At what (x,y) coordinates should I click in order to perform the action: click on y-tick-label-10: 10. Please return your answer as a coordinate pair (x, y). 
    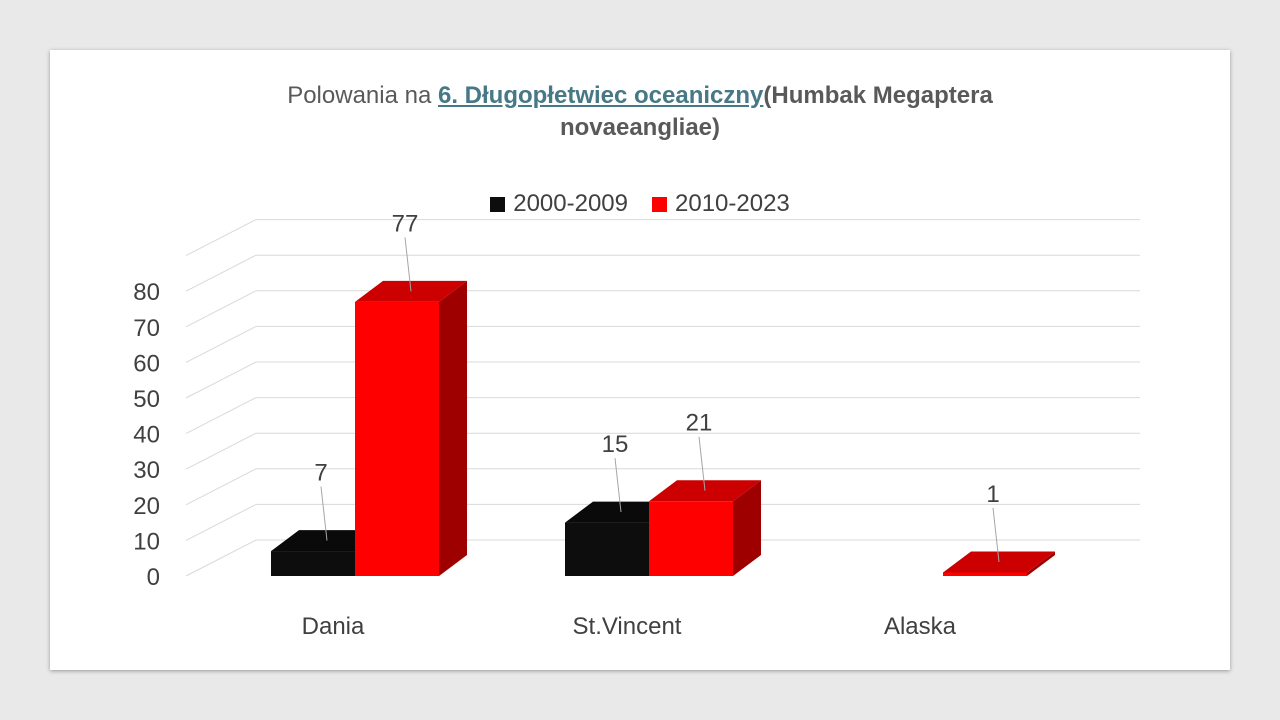
    Looking at the image, I should click on (146, 541).